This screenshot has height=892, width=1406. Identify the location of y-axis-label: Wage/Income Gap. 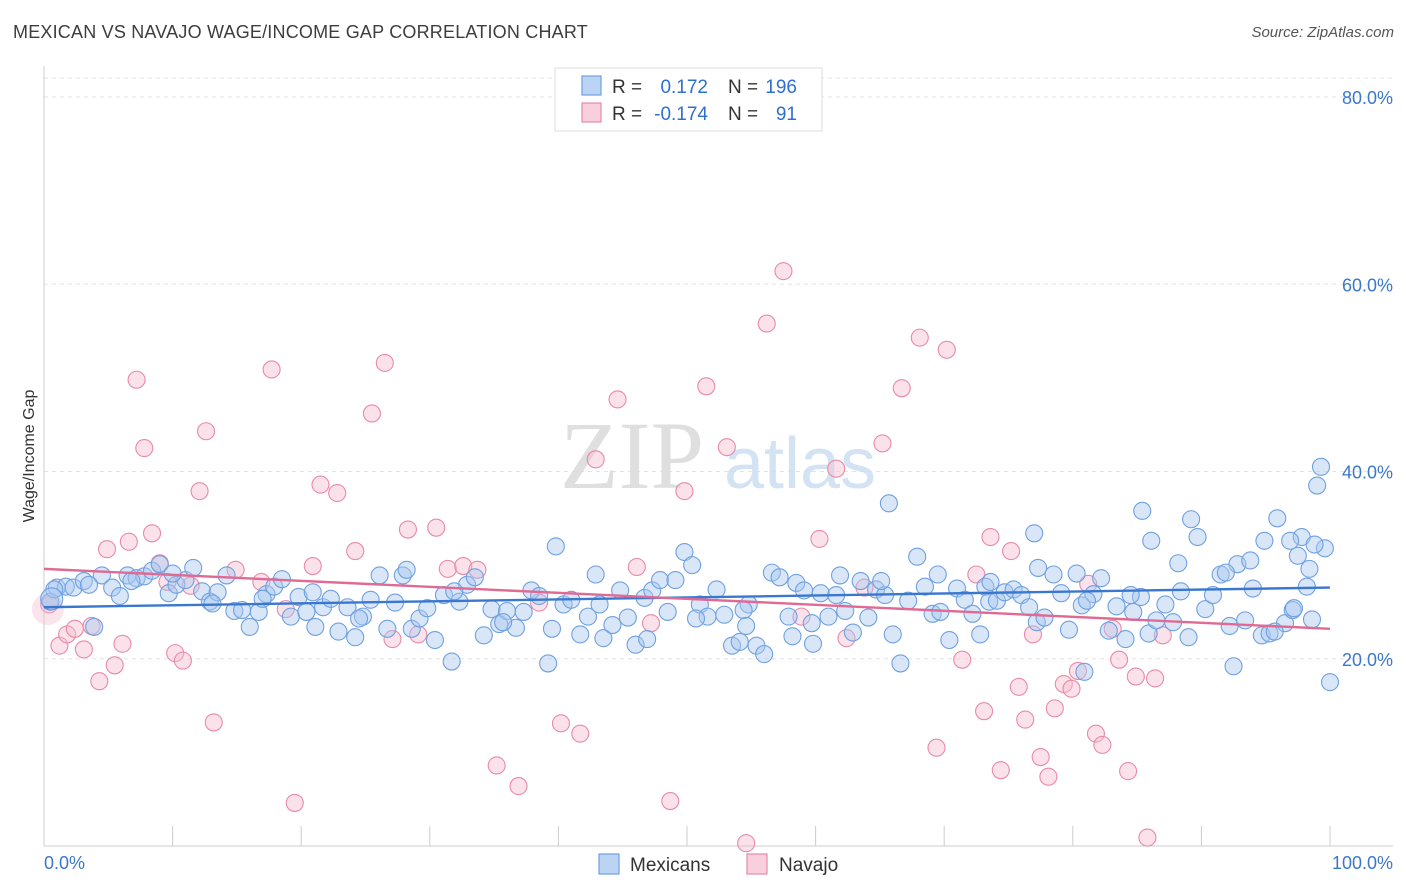
(29, 456).